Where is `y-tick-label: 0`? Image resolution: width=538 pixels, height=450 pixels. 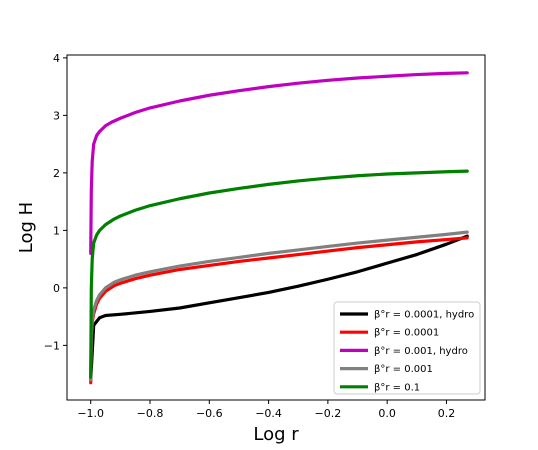 y-tick-label: 0 is located at coordinates (56, 288).